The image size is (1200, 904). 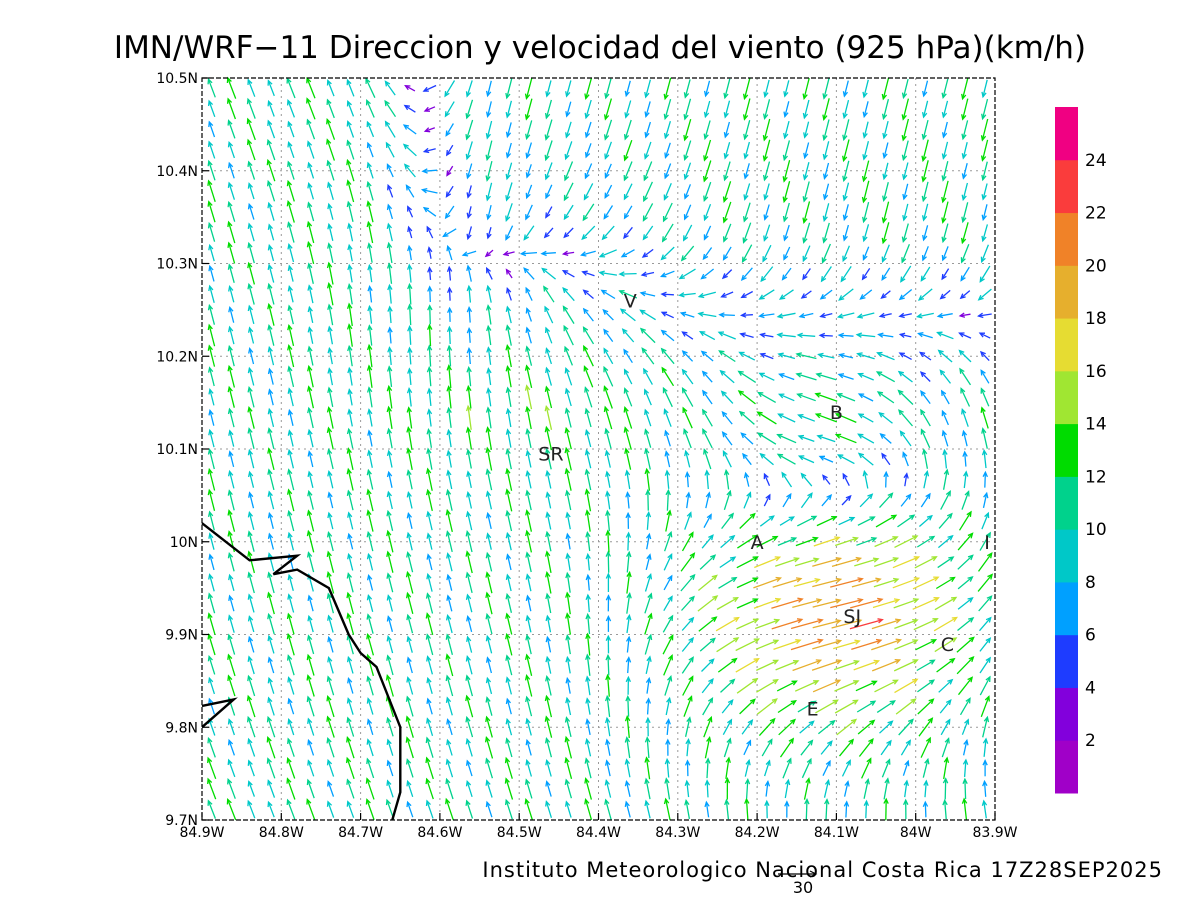 What do you see at coordinates (439, 833) in the screenshot?
I see `x-tick-label: 84.6W` at bounding box center [439, 833].